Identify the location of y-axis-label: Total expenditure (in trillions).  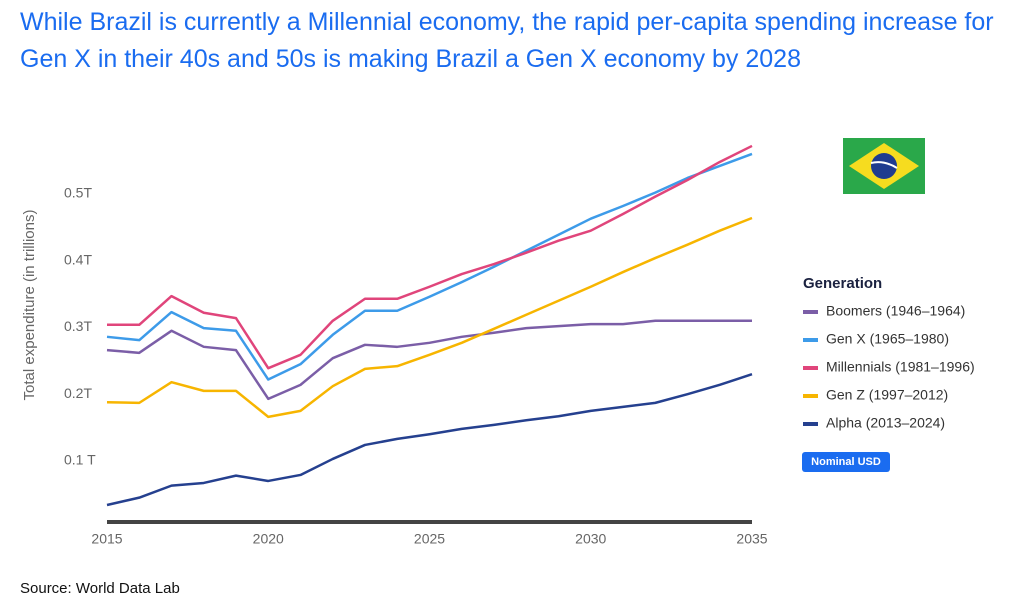
(29, 305).